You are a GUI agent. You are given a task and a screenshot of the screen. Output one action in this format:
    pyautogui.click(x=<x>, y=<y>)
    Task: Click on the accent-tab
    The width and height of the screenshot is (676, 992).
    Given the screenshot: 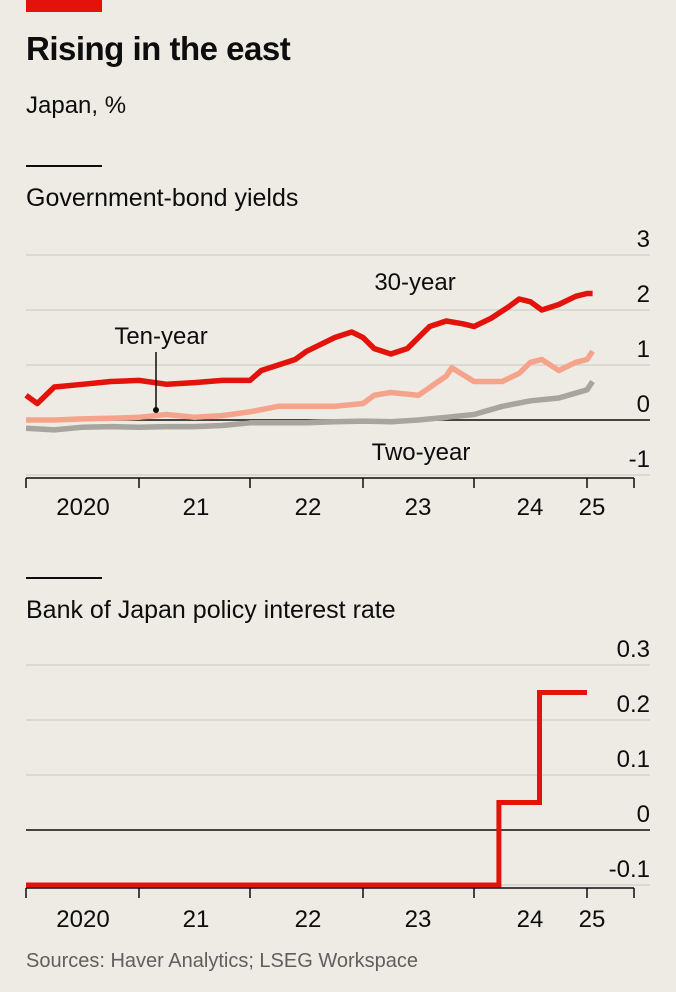 What is the action you would take?
    pyautogui.click(x=64, y=6)
    